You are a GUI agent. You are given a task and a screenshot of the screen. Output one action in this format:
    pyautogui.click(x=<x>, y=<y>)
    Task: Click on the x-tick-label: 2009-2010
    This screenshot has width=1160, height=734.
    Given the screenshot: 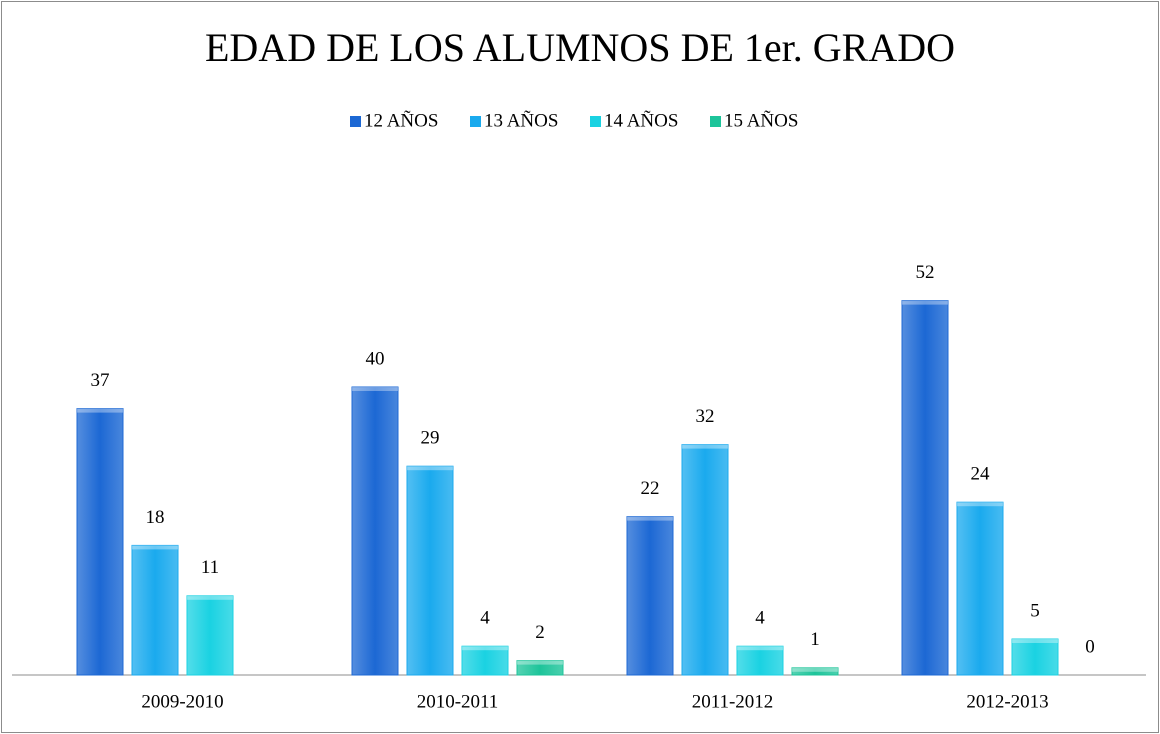 What is the action you would take?
    pyautogui.click(x=182, y=701)
    